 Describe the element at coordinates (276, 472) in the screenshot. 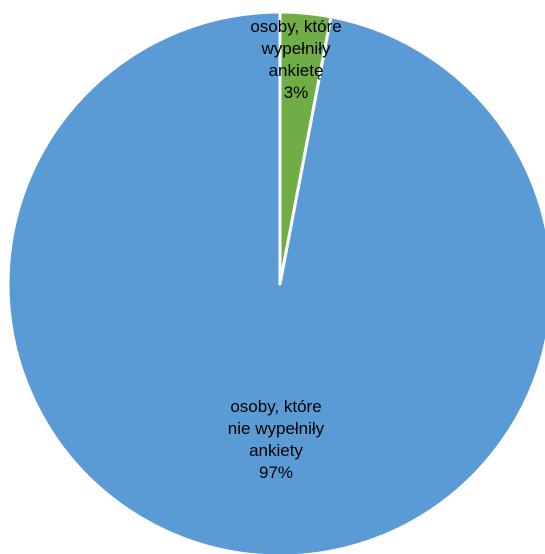

I see `pie-slice-label-1-line-3: 97%` at that location.